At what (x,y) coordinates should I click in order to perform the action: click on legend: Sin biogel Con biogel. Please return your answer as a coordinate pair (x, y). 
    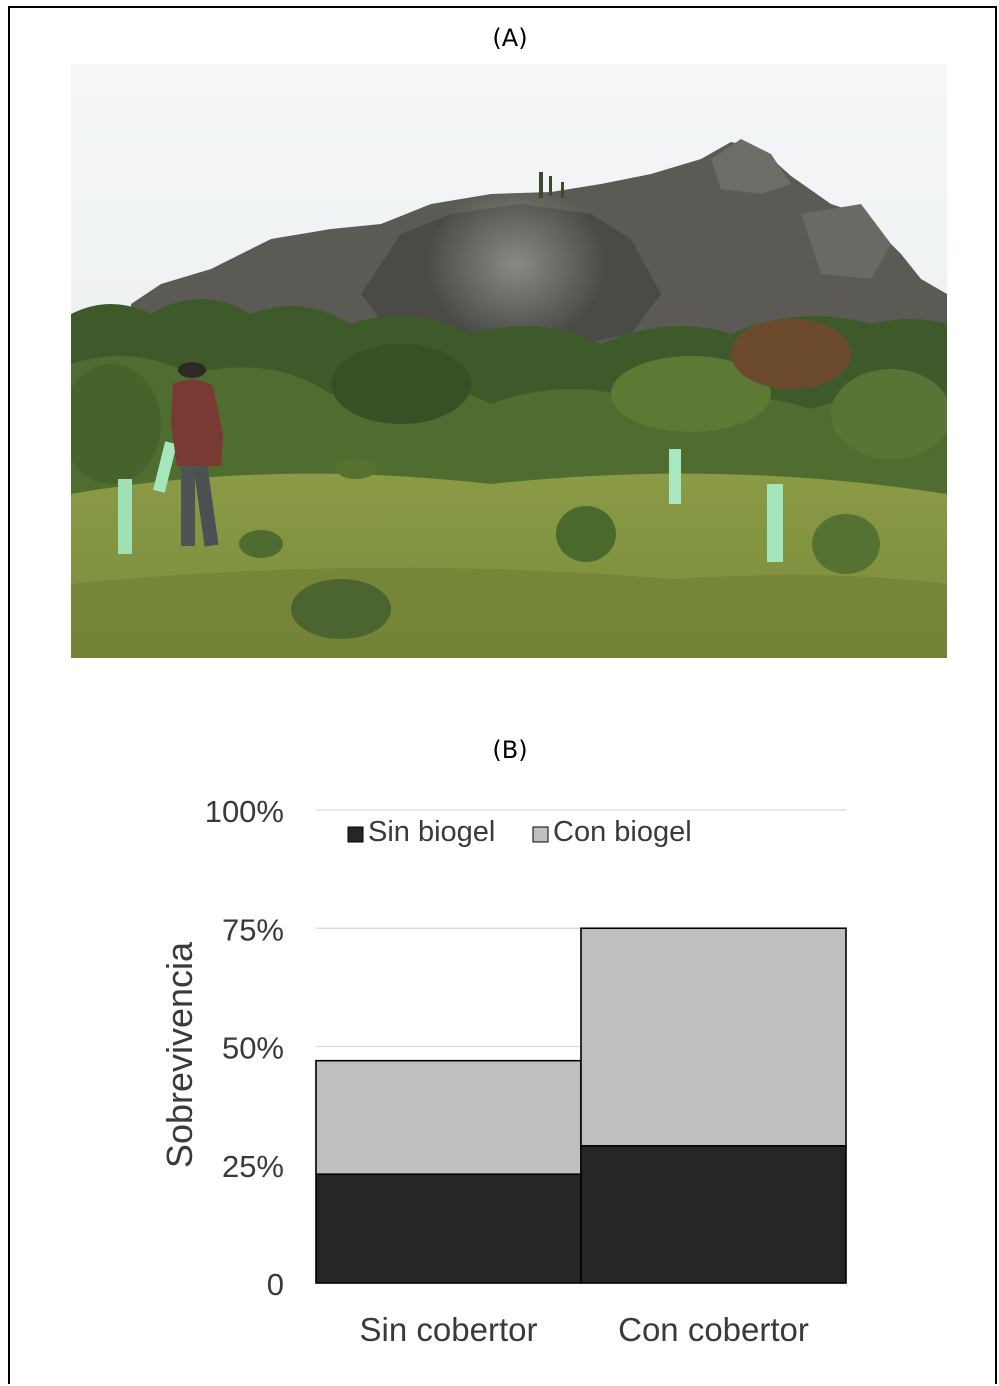
    Looking at the image, I should click on (519, 832).